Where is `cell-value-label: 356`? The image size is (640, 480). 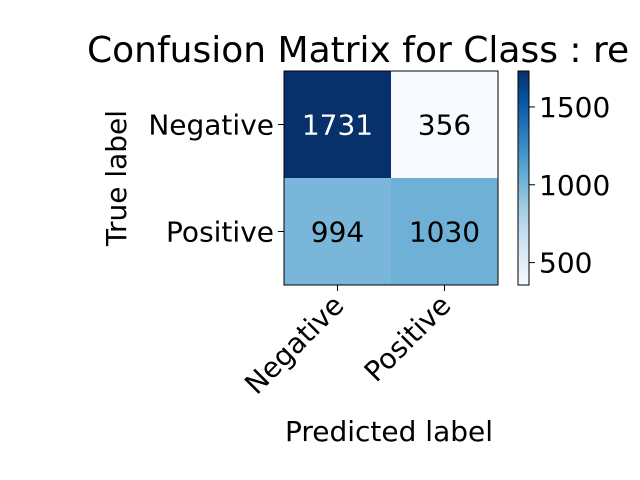
cell-value-label: 356 is located at coordinates (444, 125).